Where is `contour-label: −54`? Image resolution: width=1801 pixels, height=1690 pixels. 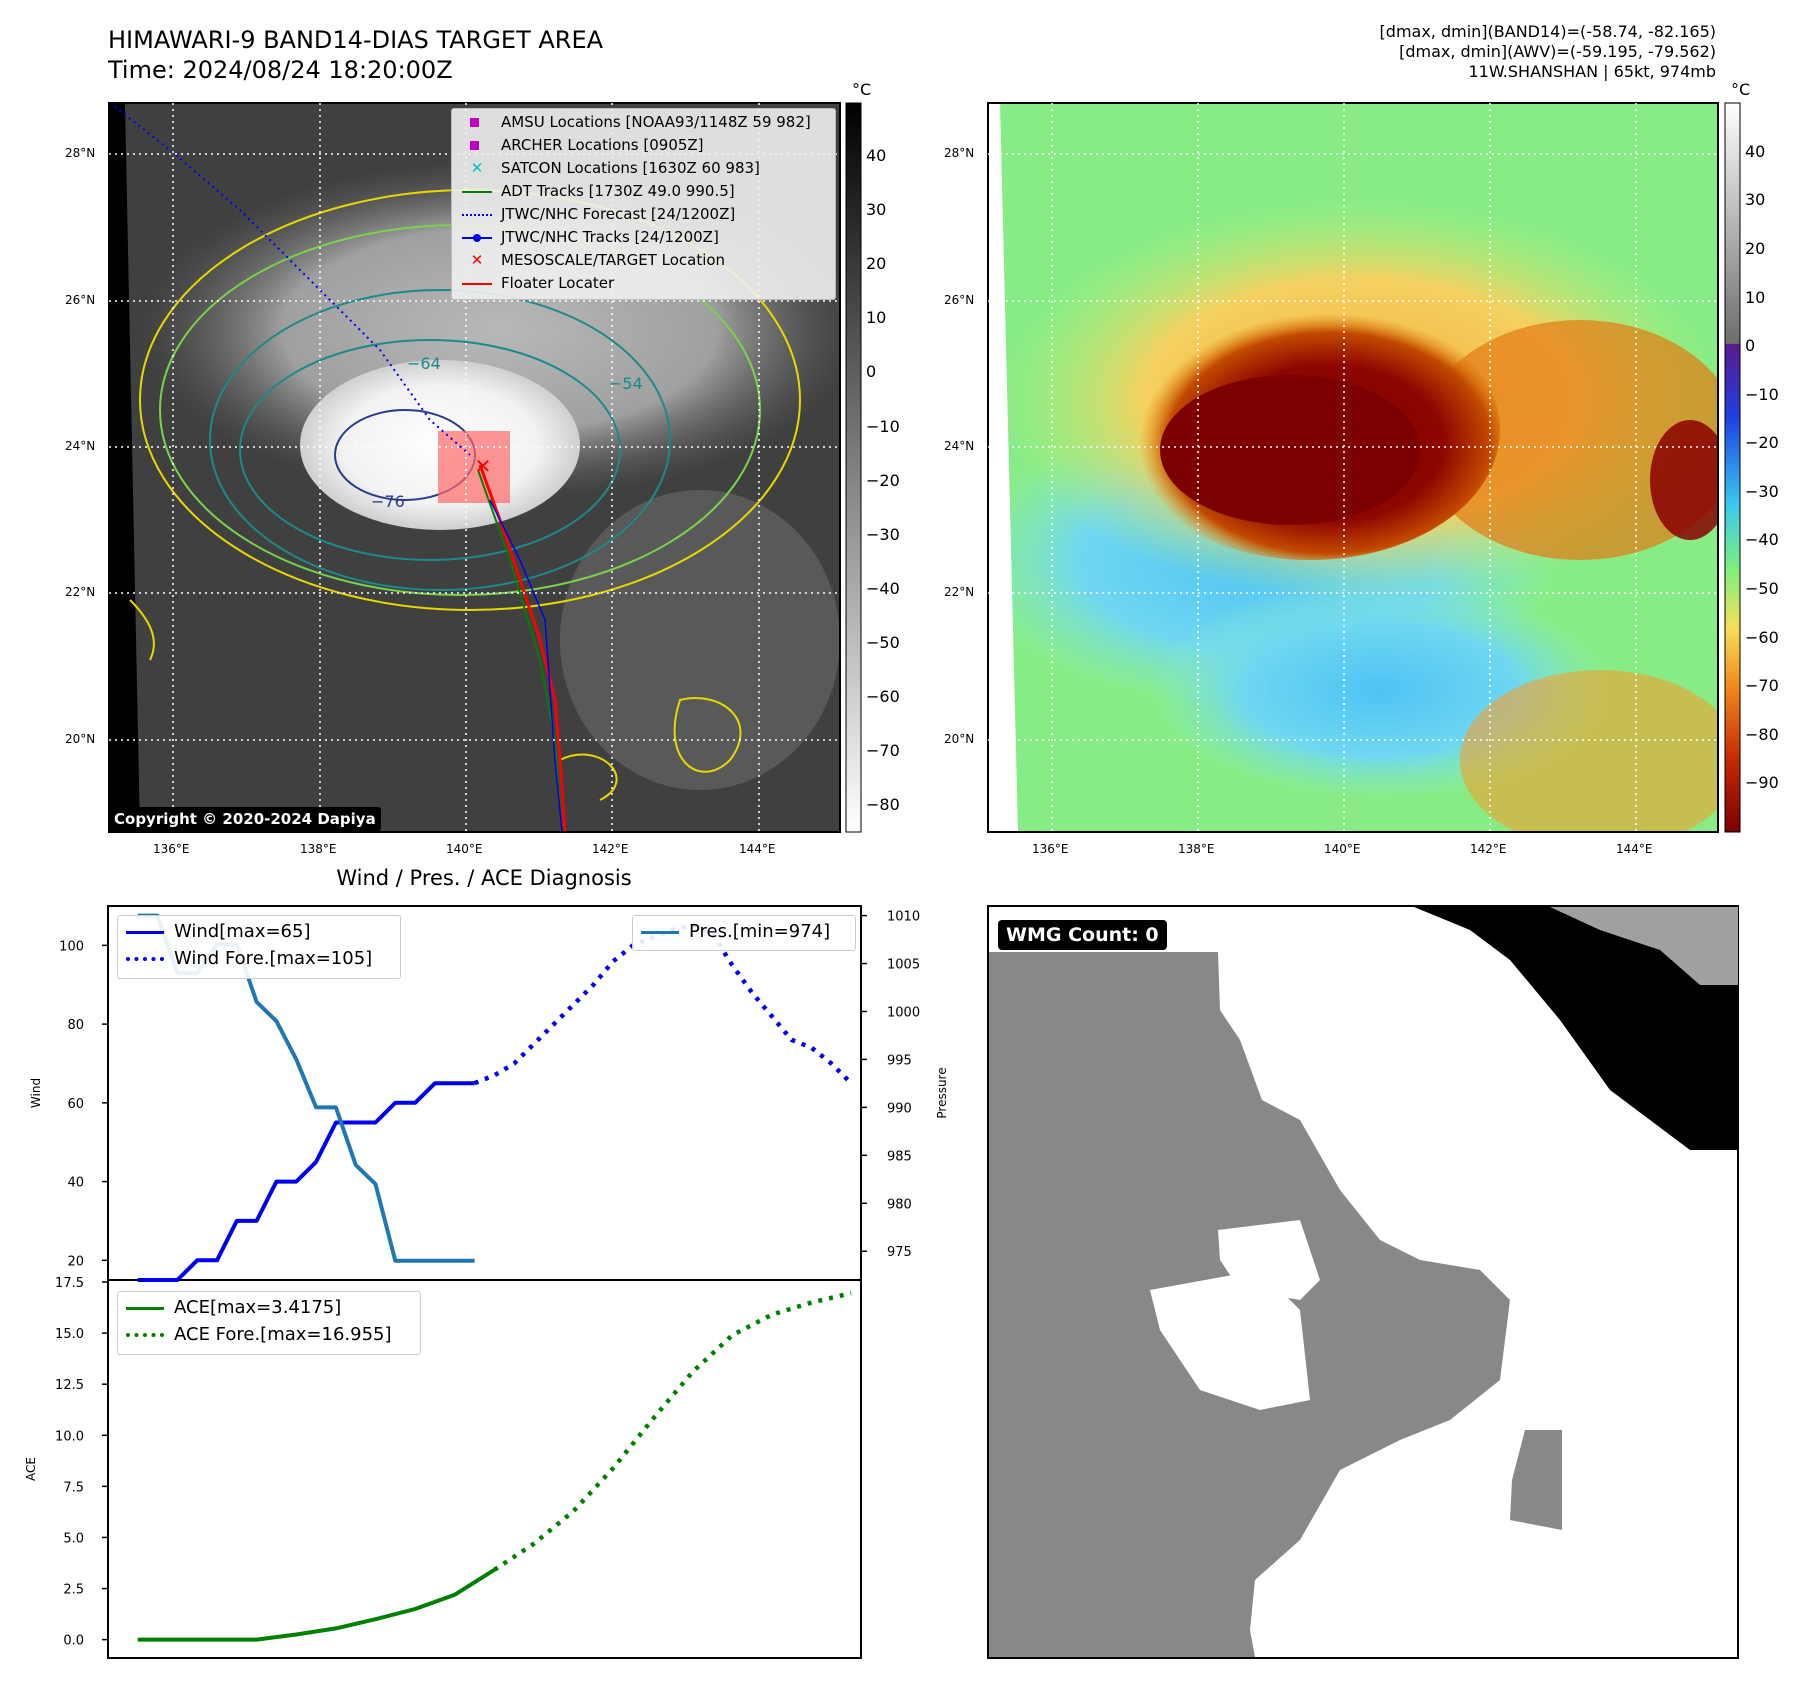 contour-label: −54 is located at coordinates (626, 383).